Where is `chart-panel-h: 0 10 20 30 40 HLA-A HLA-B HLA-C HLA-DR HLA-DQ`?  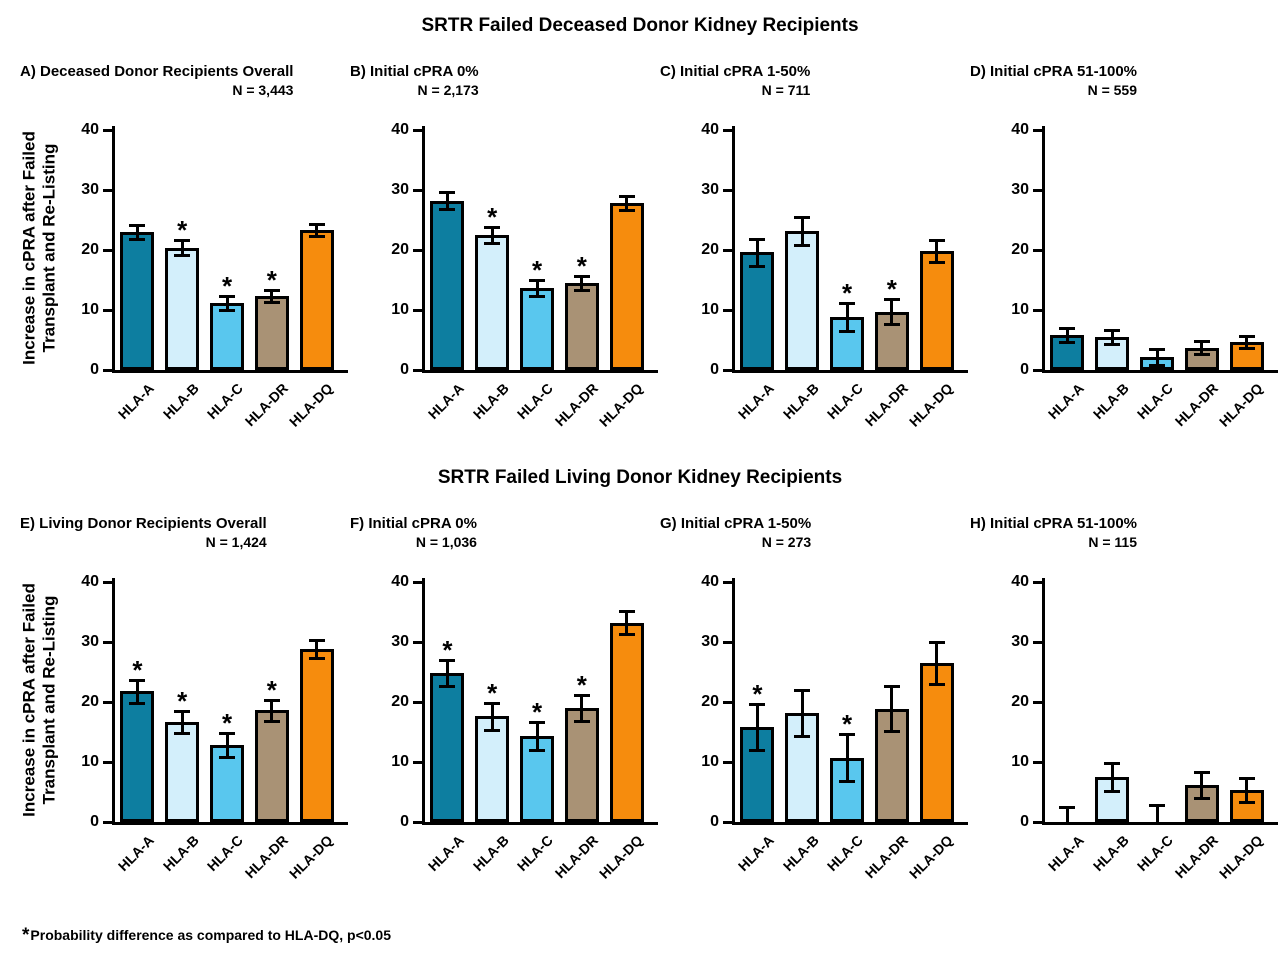 chart-panel-h: 0 10 20 30 40 HLA-A HLA-B HLA-C HLA-DR HLA-DQ is located at coordinates (1138, 740).